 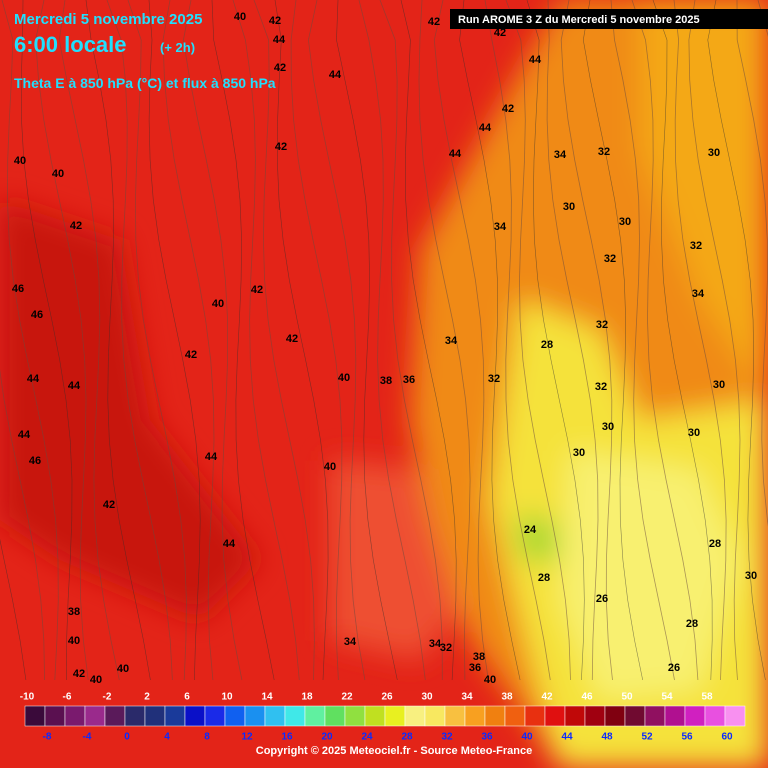 I want to click on colorbar-label: 52, so click(x=647, y=737).